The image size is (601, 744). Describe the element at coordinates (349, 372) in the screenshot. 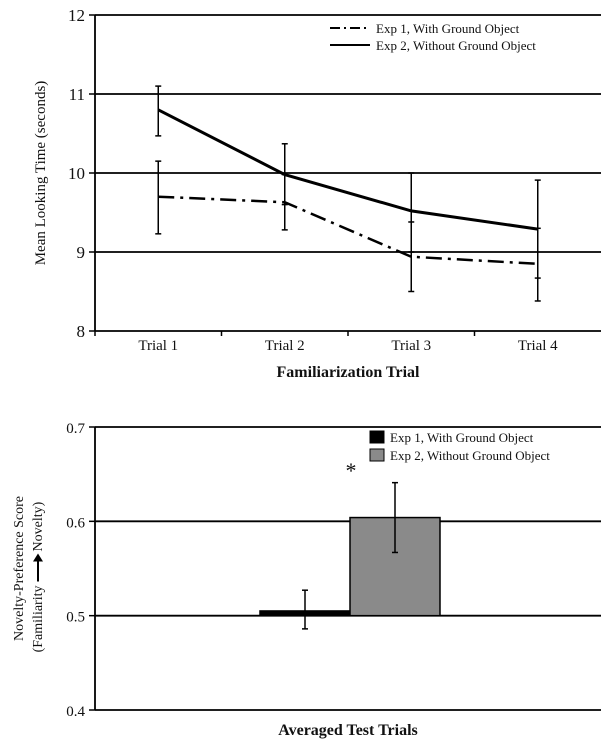

I see `x-axis-title: Familiarization Trial` at that location.